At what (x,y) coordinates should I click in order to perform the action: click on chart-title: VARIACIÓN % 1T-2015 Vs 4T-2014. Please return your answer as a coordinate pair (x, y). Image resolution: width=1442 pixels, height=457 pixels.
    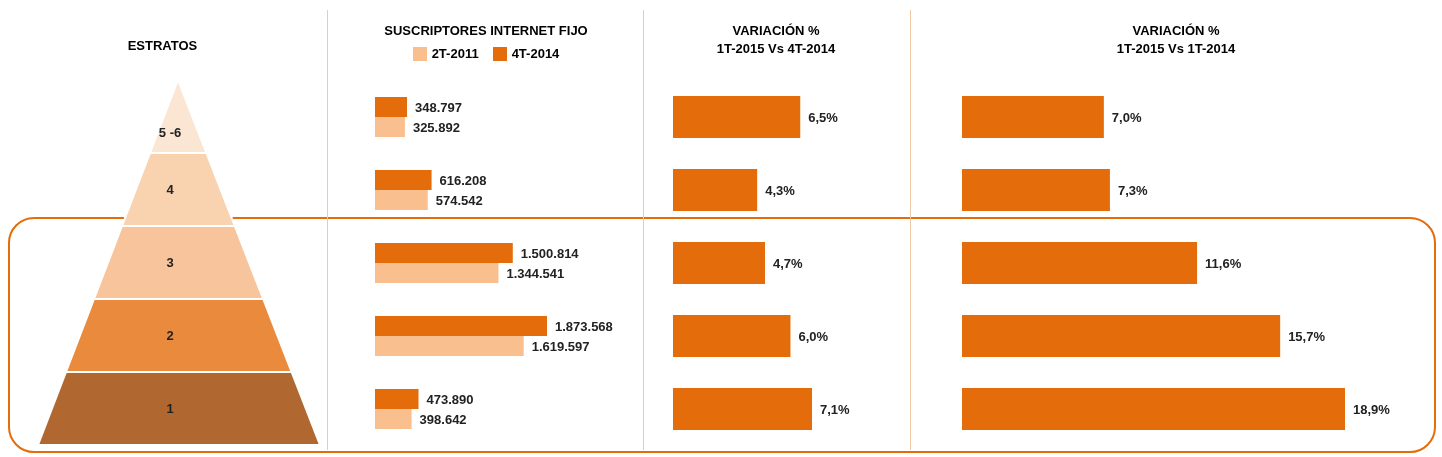
    Looking at the image, I should click on (776, 40).